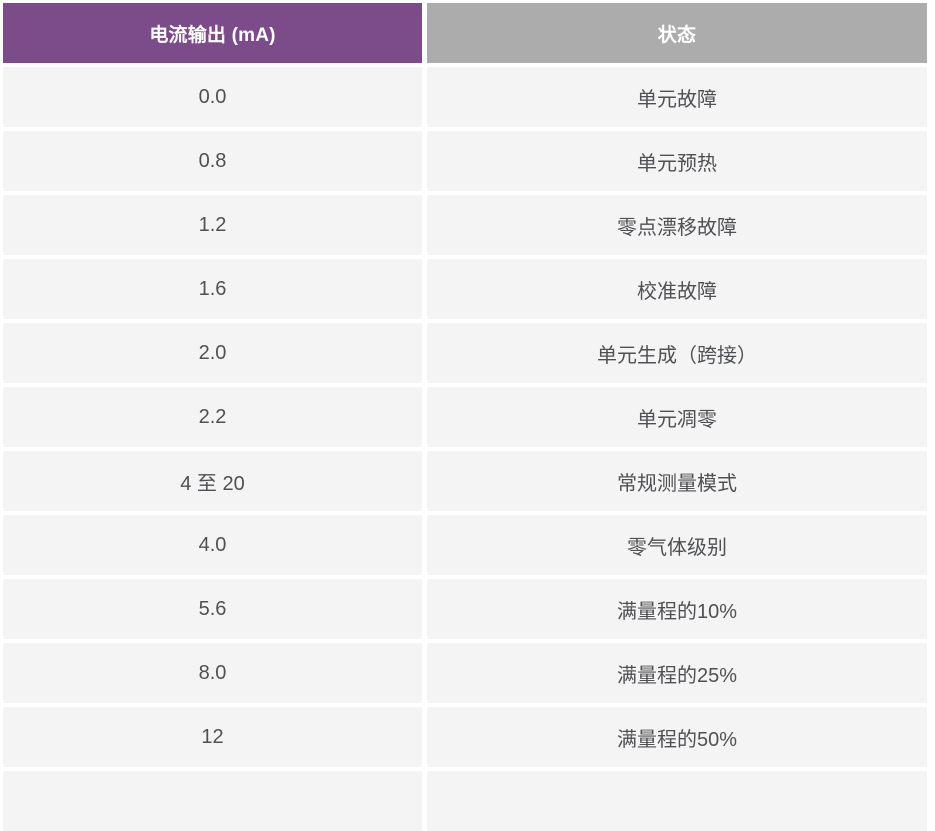  What do you see at coordinates (677, 481) in the screenshot?
I see `table-row-6-status-cell: 常规测量模式` at bounding box center [677, 481].